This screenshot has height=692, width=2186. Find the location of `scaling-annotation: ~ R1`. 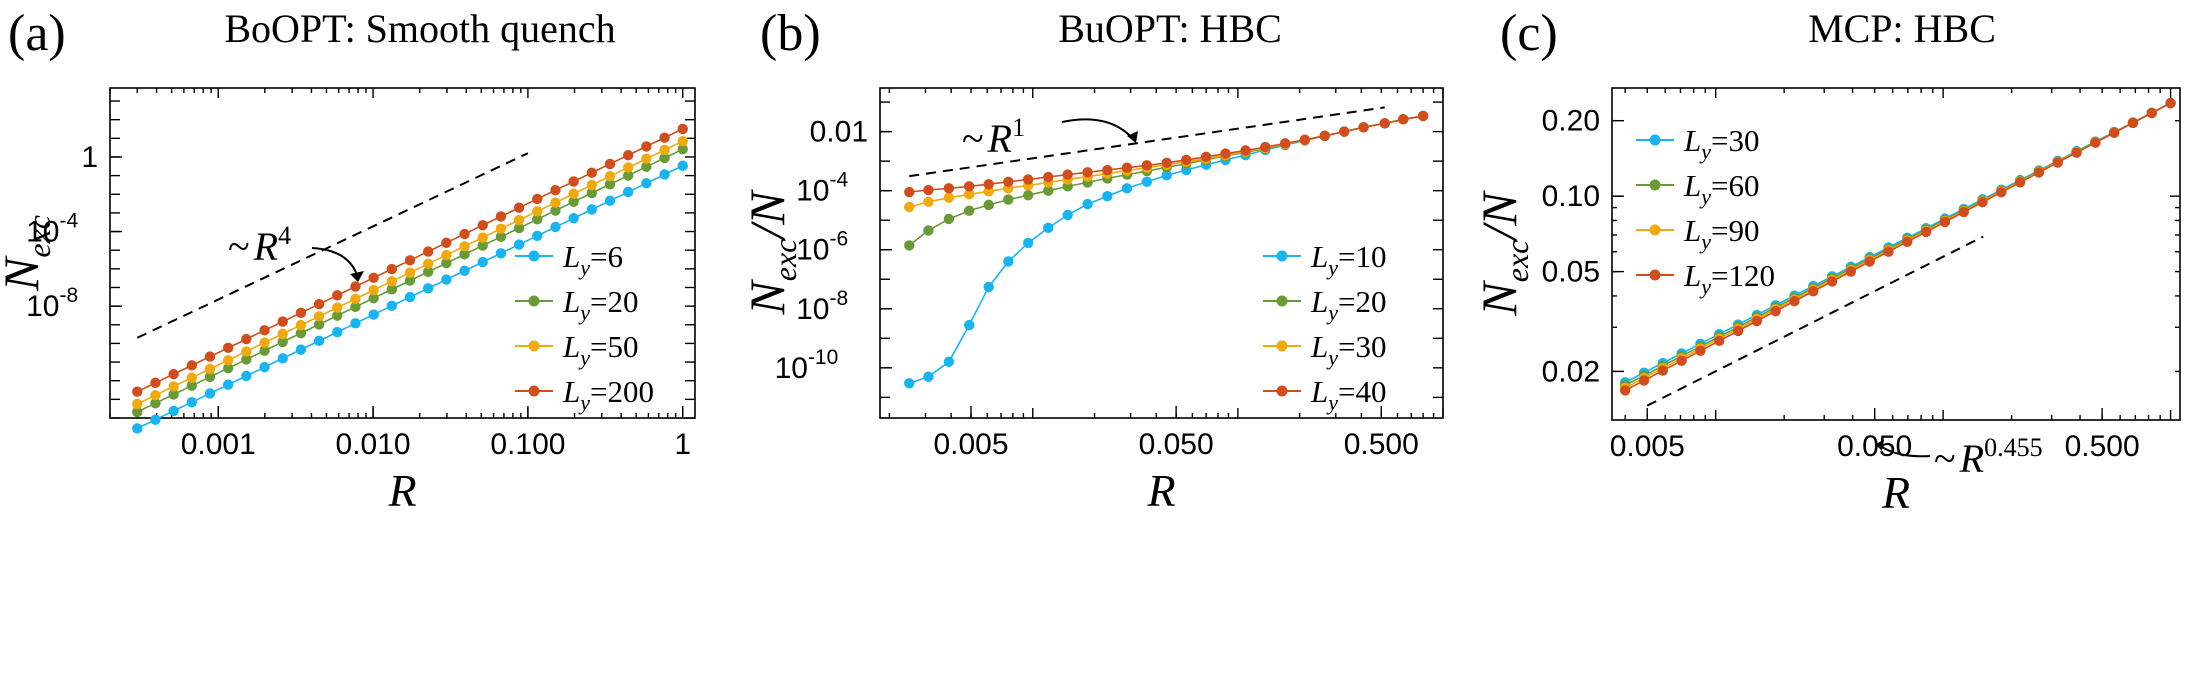

scaling-annotation: ~ R1 is located at coordinates (993, 137).